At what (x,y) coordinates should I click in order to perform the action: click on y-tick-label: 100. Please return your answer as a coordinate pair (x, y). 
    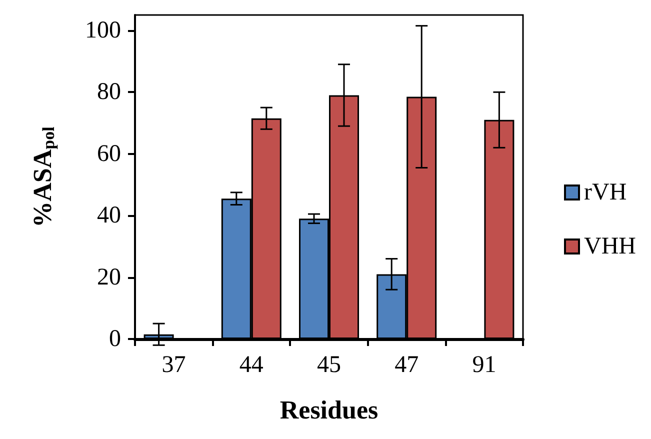
    Looking at the image, I should click on (103, 30).